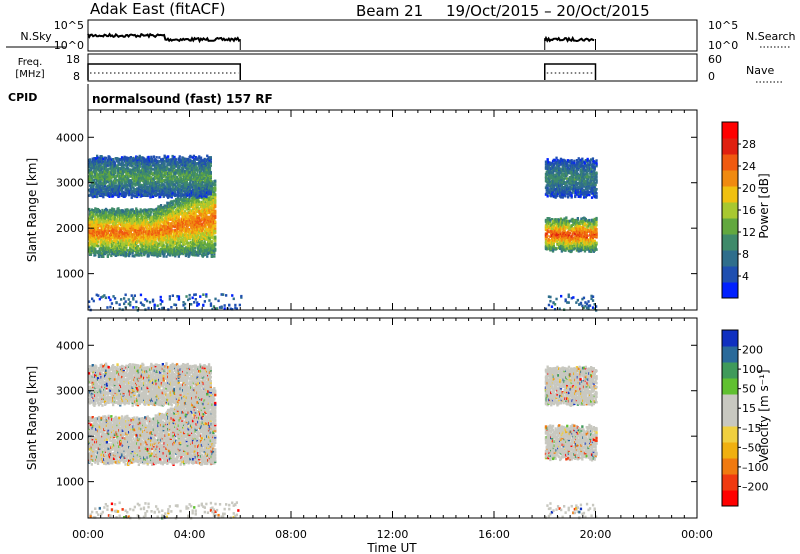 The image size is (800, 554). What do you see at coordinates (22, 97) in the screenshot?
I see `cpid-label: CPID` at bounding box center [22, 97].